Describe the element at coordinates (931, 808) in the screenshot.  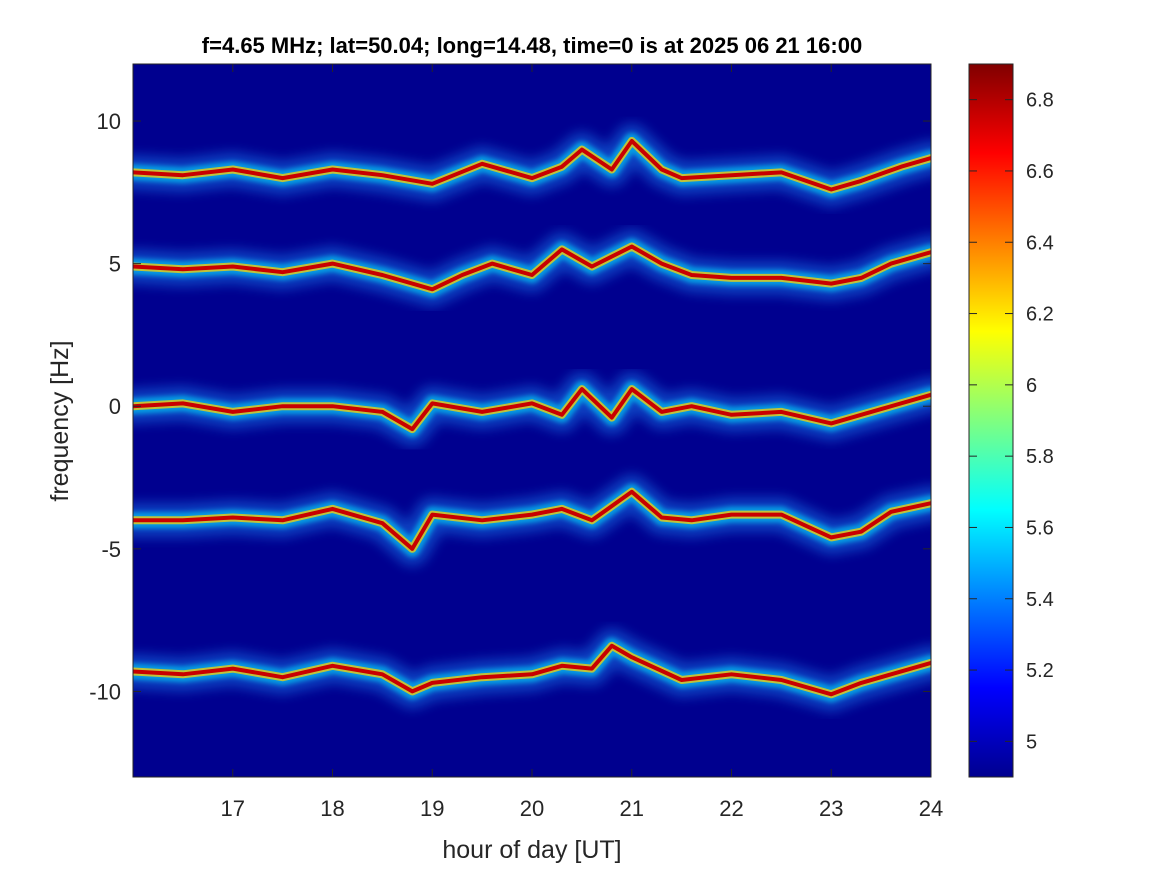
I see `x-tick-label: 24` at that location.